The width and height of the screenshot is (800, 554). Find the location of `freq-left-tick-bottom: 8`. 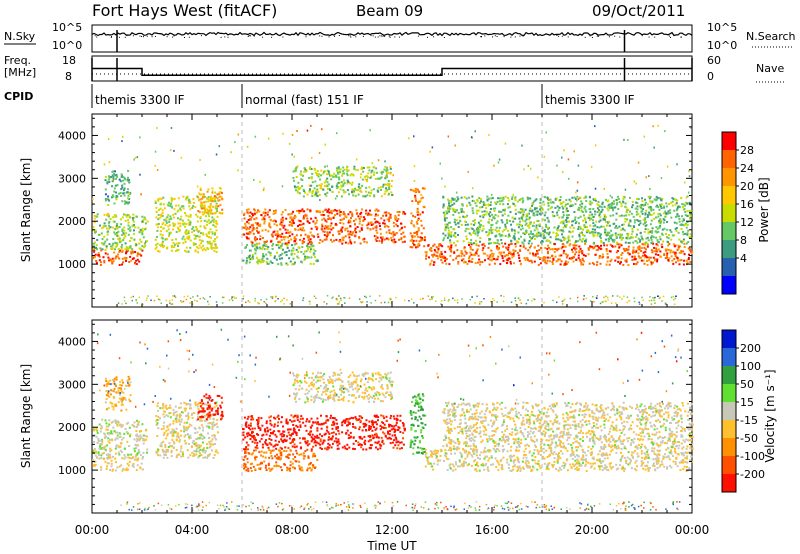

freq-left-tick-bottom: 8 is located at coordinates (68, 76).